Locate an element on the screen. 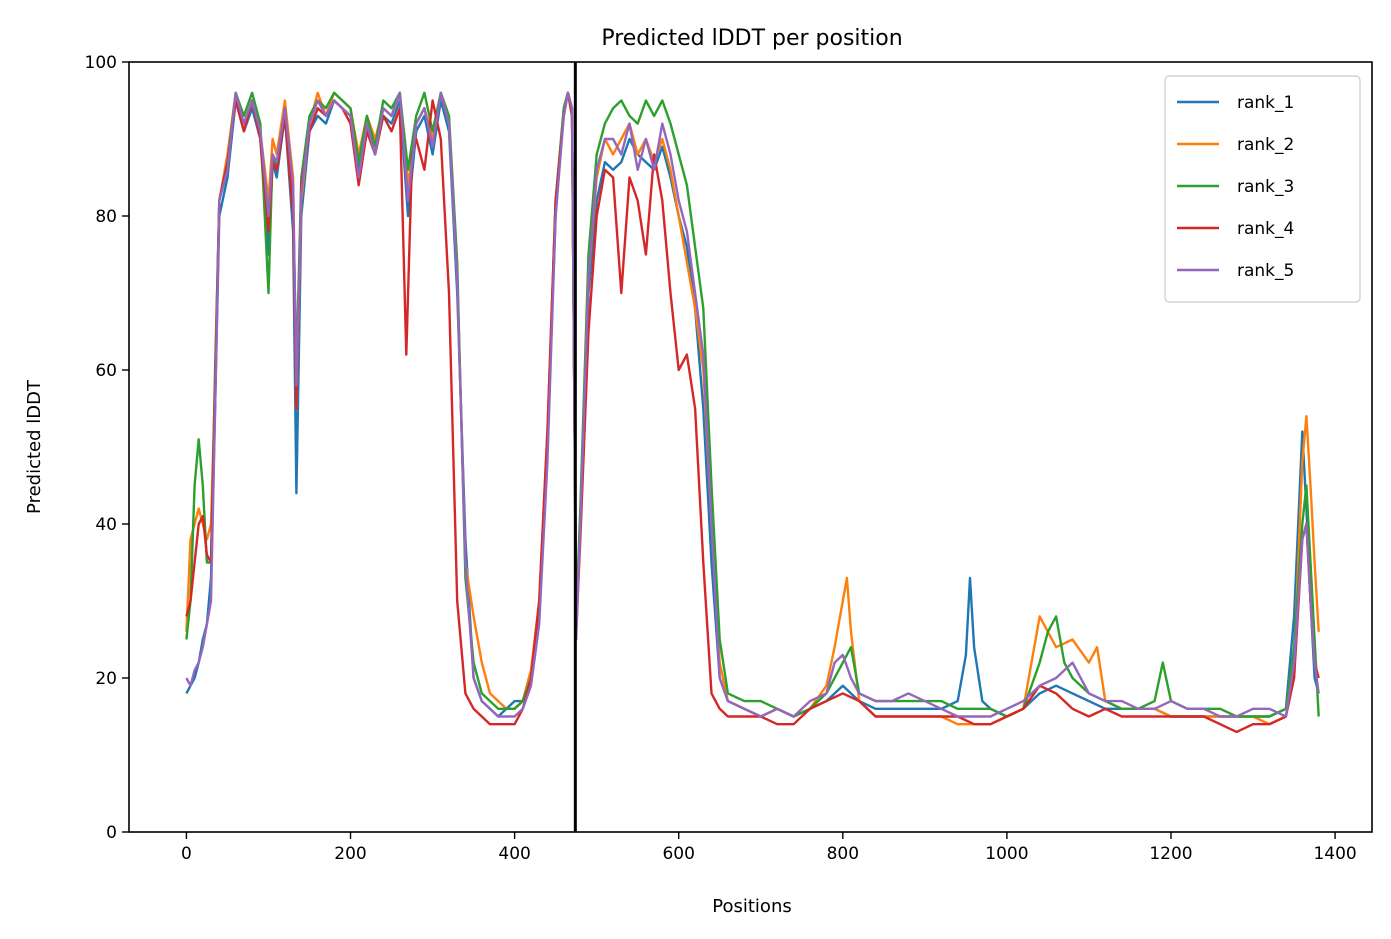 The width and height of the screenshot is (1391, 939). x-tick-label: 1000 is located at coordinates (1006, 854).